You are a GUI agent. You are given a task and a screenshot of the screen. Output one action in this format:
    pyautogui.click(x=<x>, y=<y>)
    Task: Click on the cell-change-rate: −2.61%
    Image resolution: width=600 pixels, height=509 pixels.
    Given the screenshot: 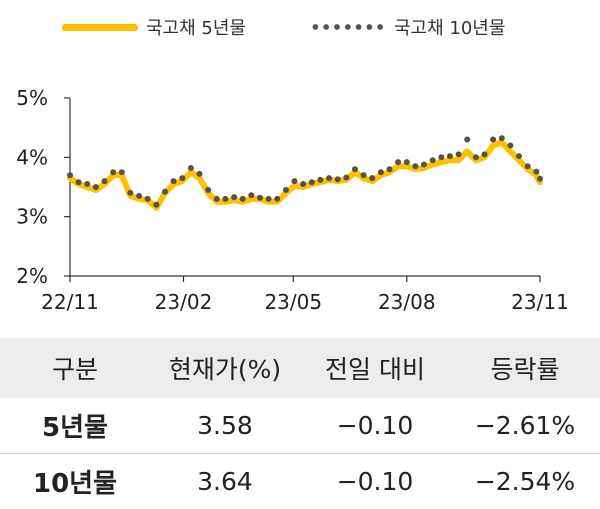 What is the action you would take?
    pyautogui.click(x=525, y=426)
    